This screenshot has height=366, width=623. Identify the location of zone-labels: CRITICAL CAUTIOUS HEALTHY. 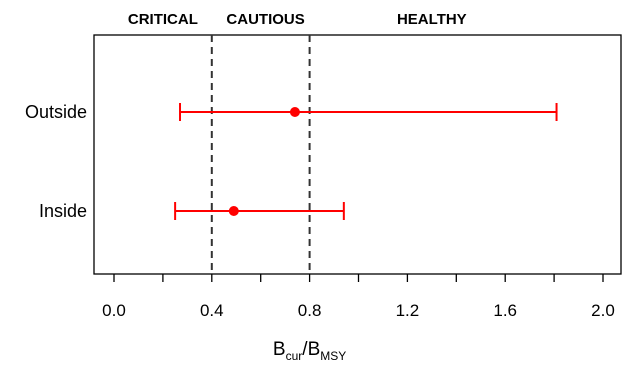
(297, 19).